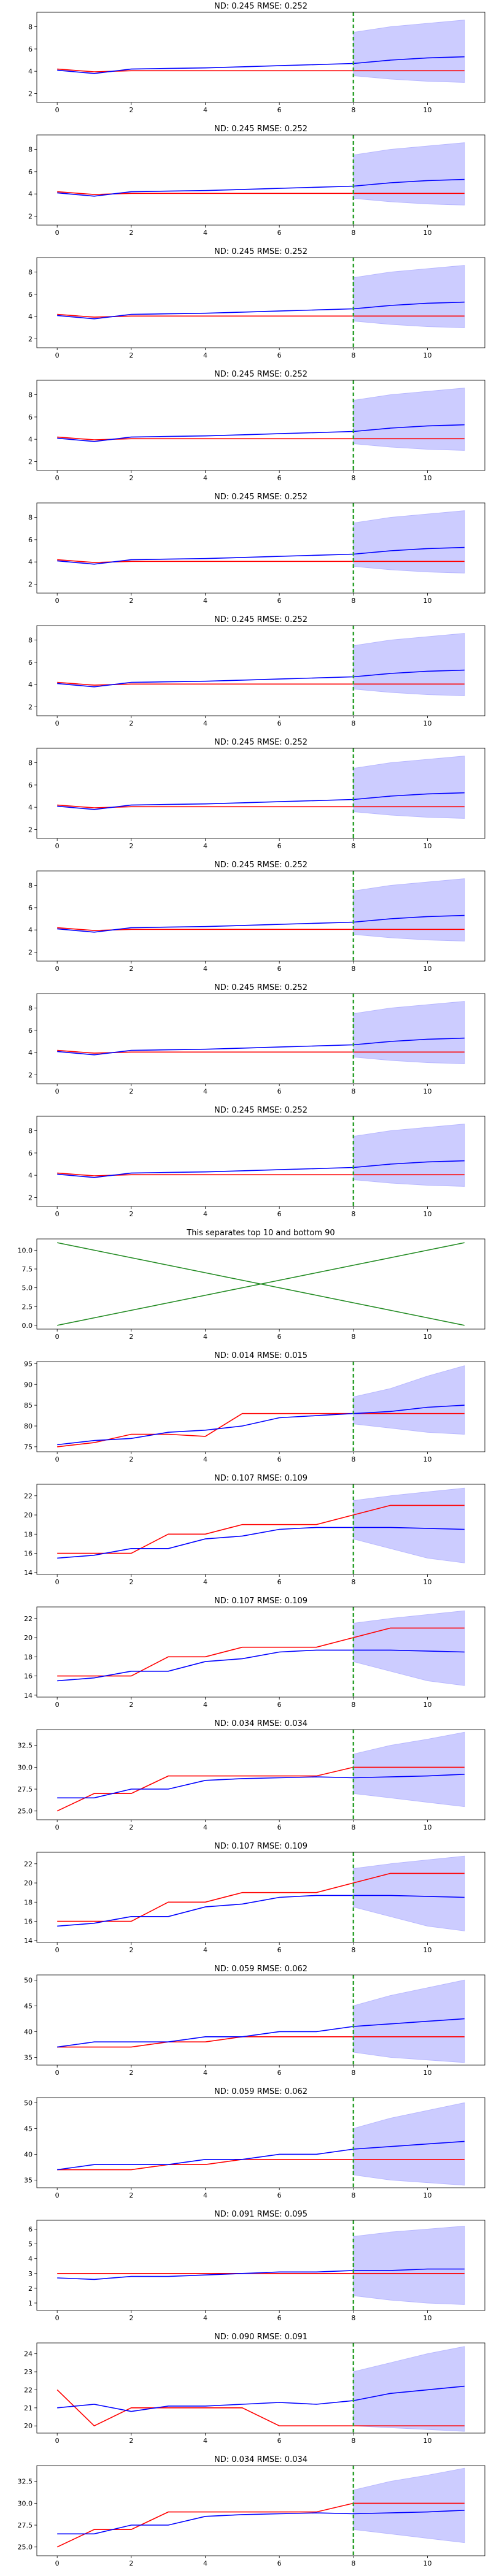 This screenshot has width=491, height=2576. What do you see at coordinates (261, 2156) in the screenshot?
I see `forecast-line` at bounding box center [261, 2156].